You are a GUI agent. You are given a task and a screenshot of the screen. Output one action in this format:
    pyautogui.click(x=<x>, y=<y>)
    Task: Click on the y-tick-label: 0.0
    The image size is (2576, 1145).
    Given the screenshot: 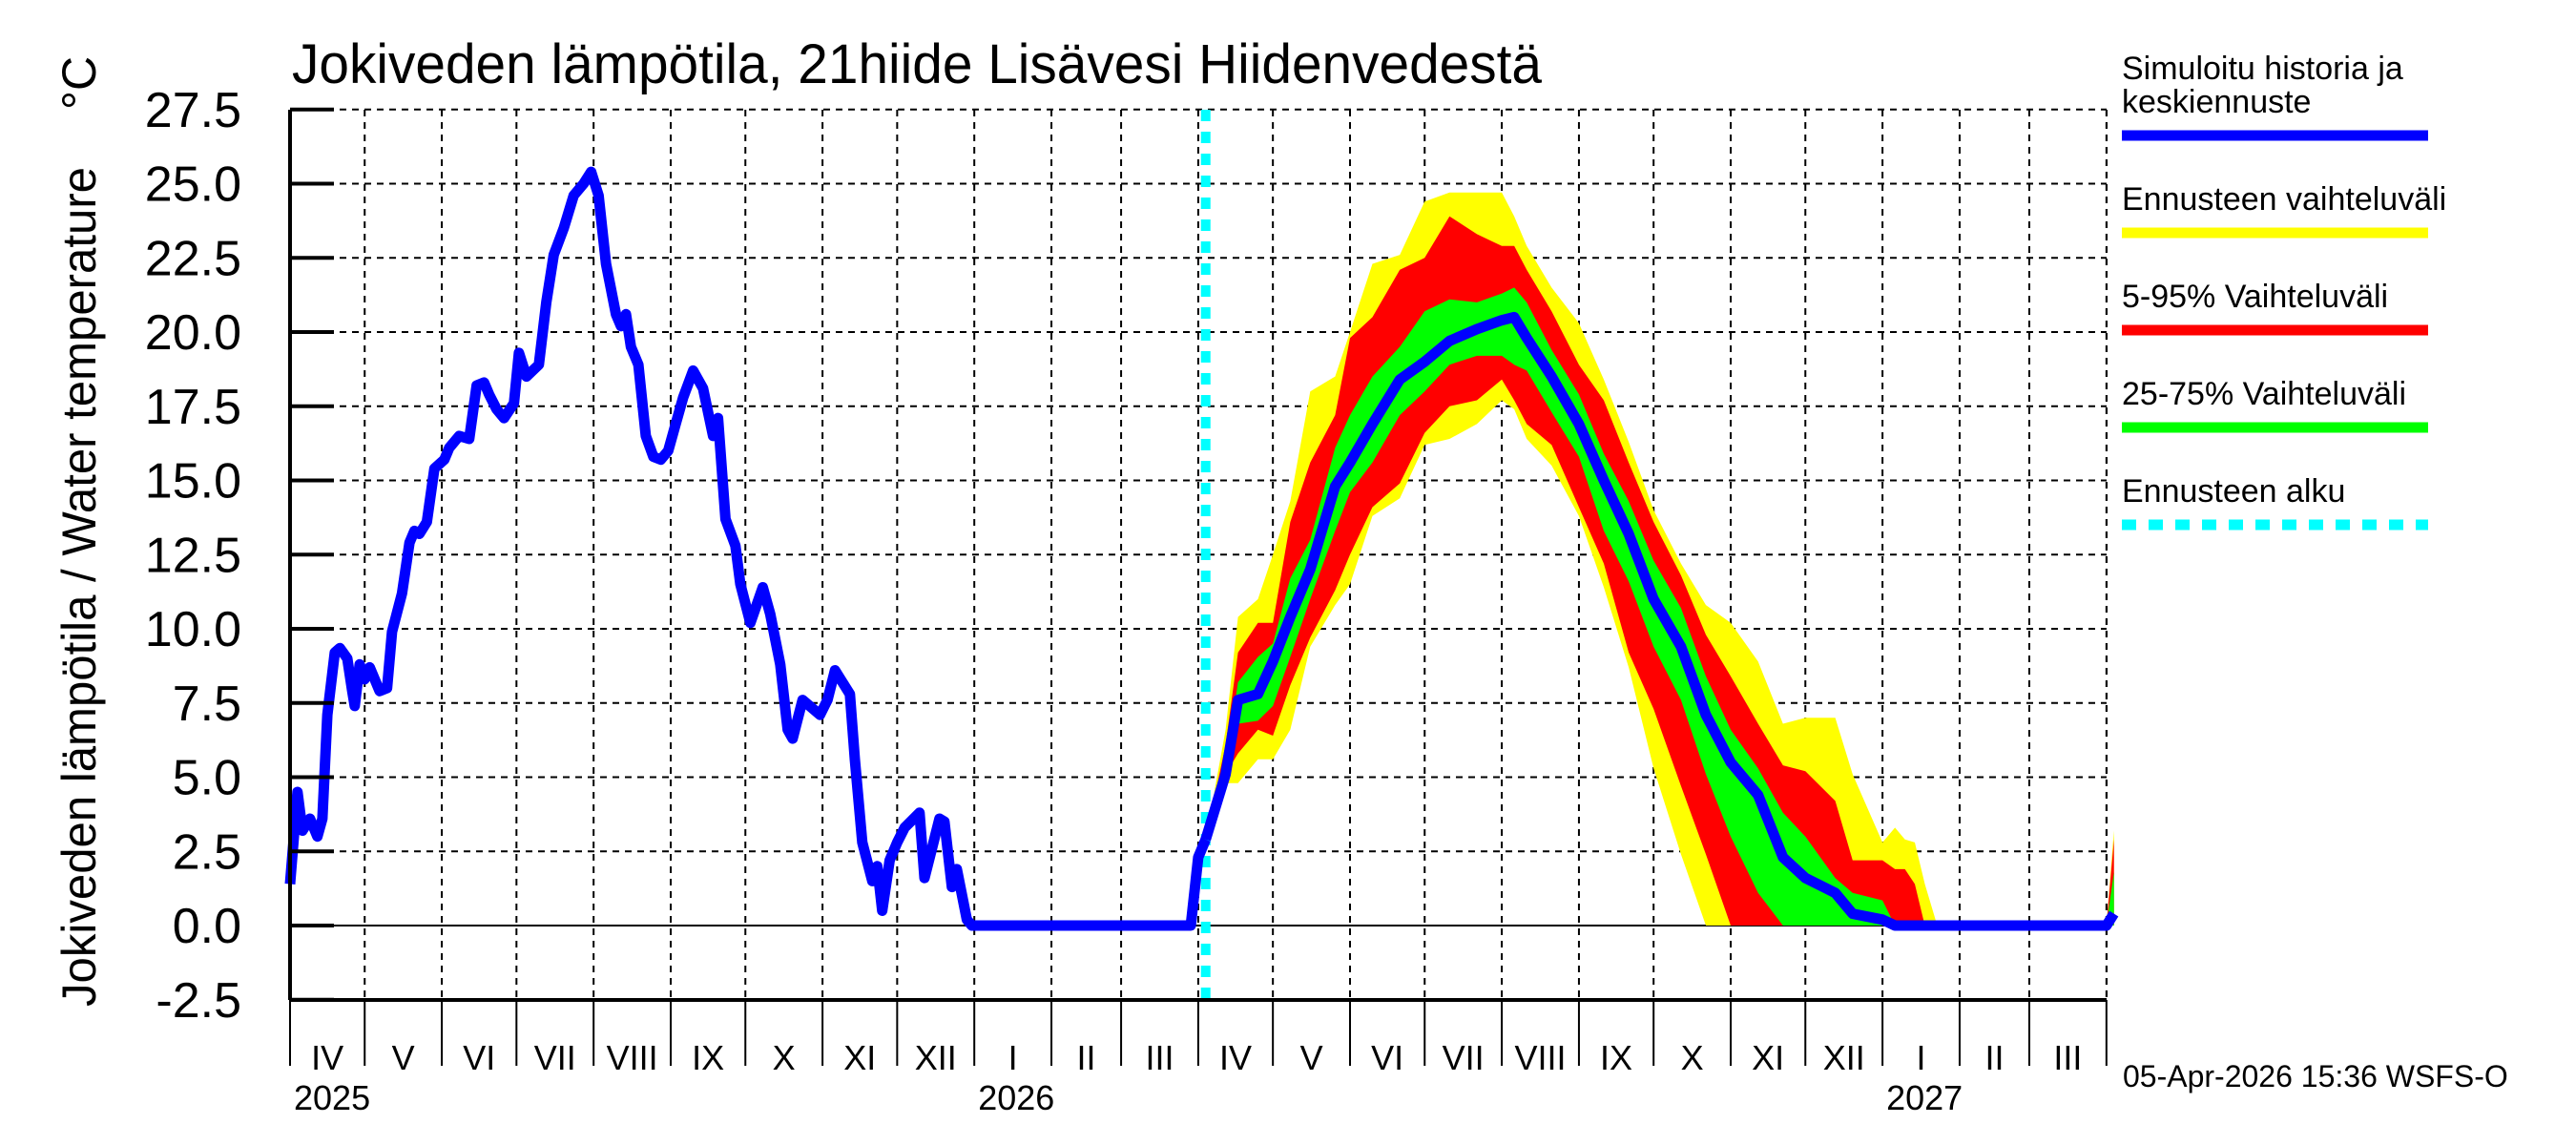 What is the action you would take?
    pyautogui.click(x=207, y=927)
    